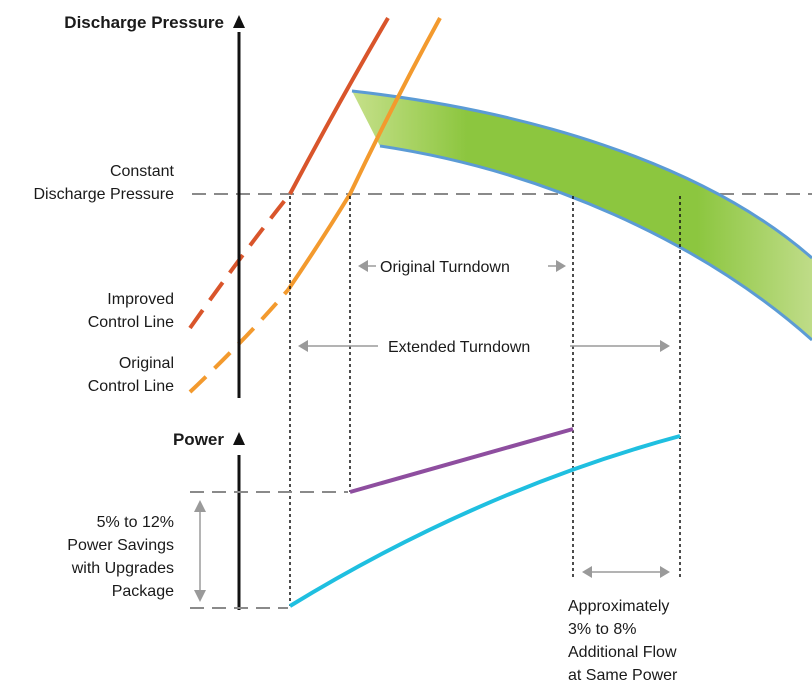  Describe the element at coordinates (140, 299) in the screenshot. I see `improved-control-label-line1: Improved` at that location.